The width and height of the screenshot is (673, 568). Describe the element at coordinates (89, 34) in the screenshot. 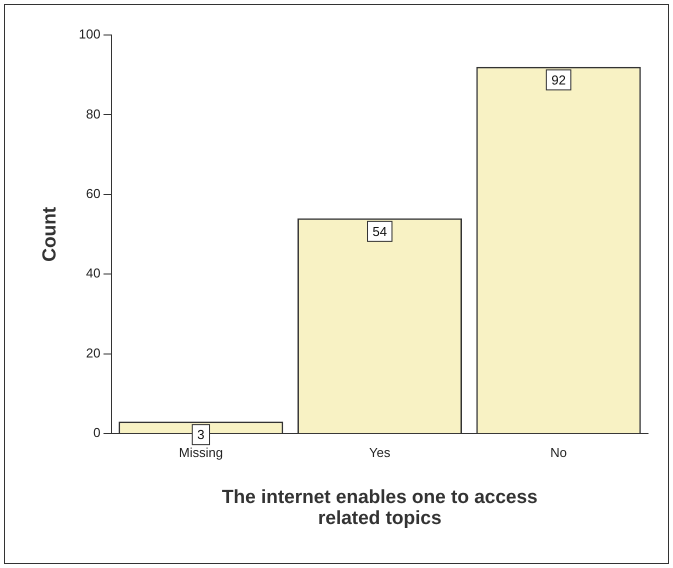

I see `y-tick-label: 100` at that location.